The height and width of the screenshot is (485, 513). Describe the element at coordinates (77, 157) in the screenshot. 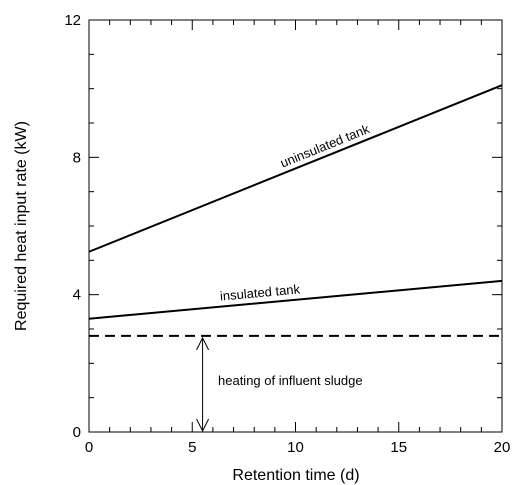

I see `y-tick-label: 8` at that location.